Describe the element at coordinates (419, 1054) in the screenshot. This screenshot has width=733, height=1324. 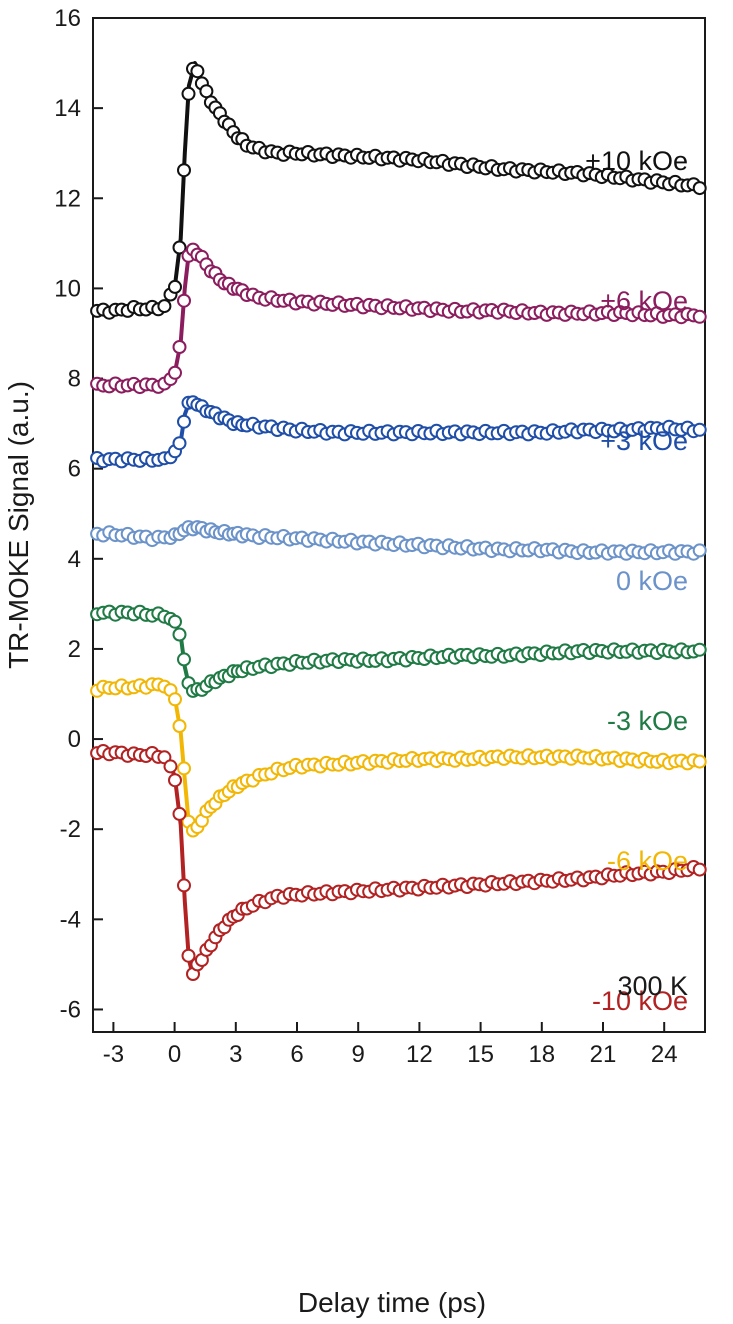
I see `x-tick-label: 12` at that location.